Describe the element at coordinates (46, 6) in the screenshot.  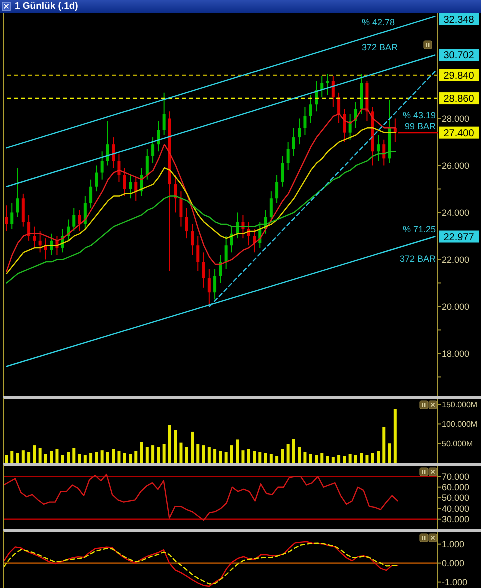
I see `chart-title: 1 Günlük (.1d)` at that location.